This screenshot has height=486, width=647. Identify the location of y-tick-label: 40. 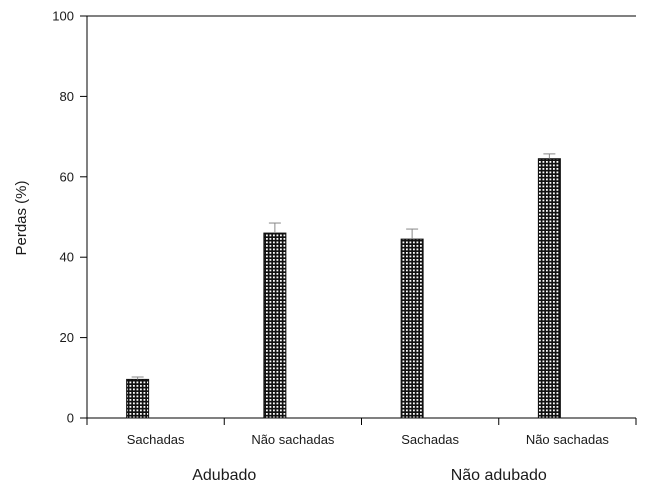
(67, 257).